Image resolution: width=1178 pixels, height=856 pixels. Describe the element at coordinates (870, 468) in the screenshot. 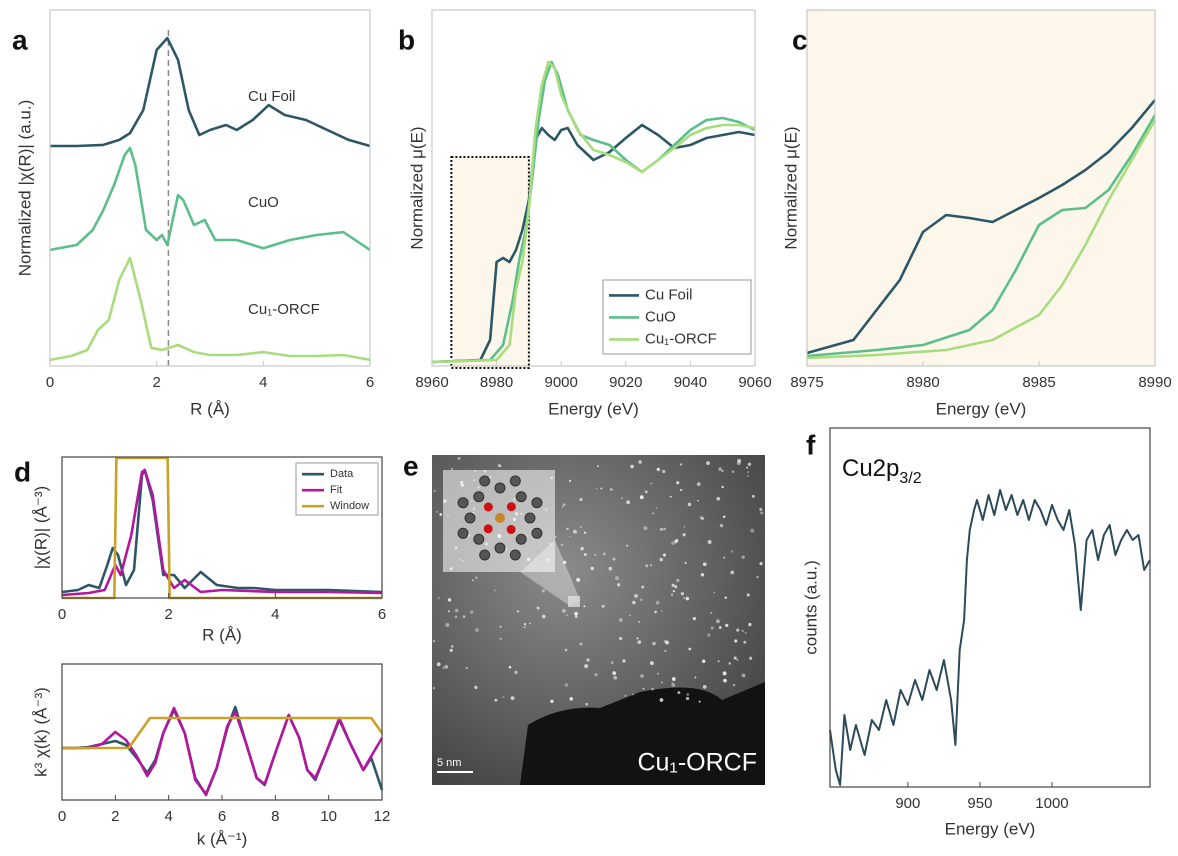

I see `annotation-main: Cu2p` at that location.